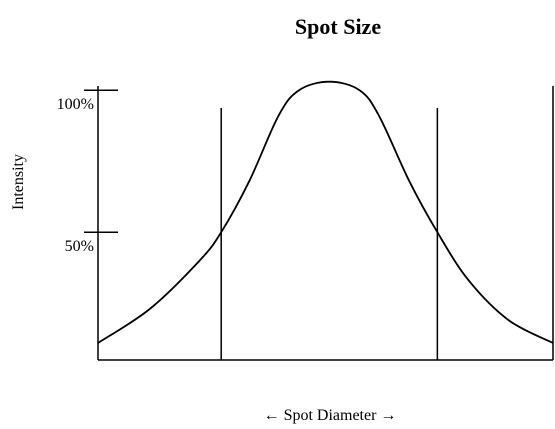 Image resolution: width=555 pixels, height=429 pixels. I want to click on y-axis-label: Intensity, so click(18, 182).